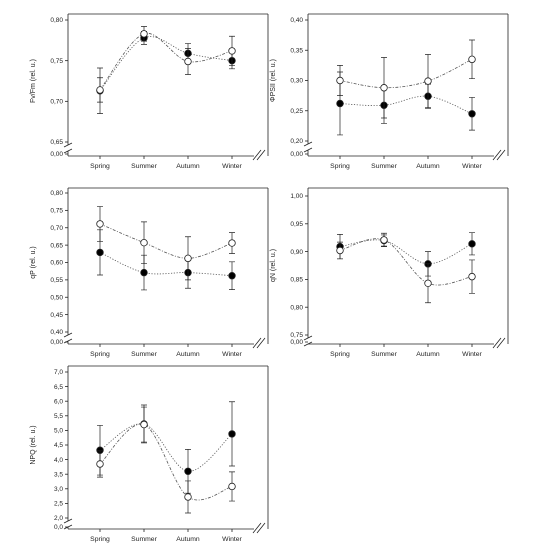 Image resolution: width=544 pixels, height=550 pixels. What do you see at coordinates (33, 81) in the screenshot?
I see `y-axis-label: Fv/Fm (rel. u.)` at bounding box center [33, 81].